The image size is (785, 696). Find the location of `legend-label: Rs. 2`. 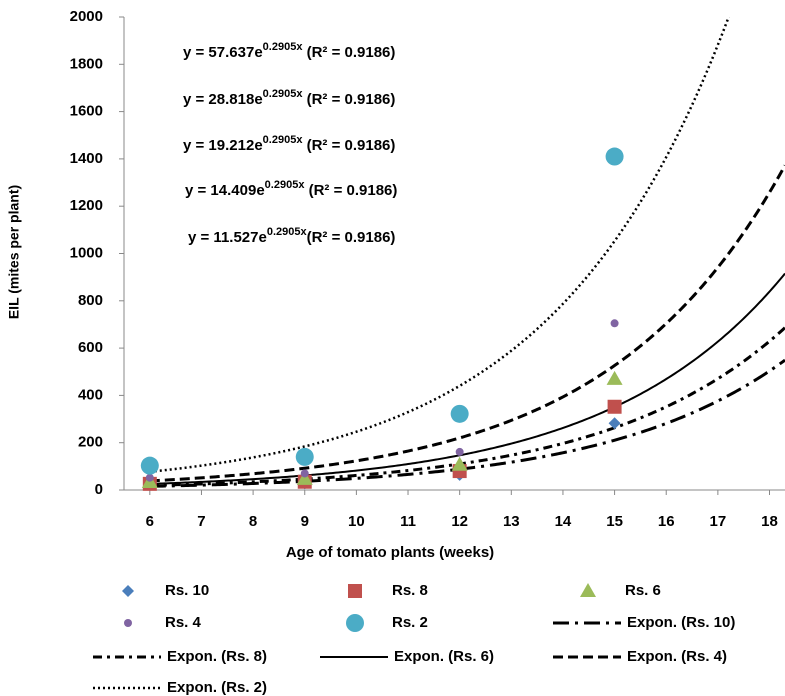

legend-label: Rs. 2 is located at coordinates (410, 622).